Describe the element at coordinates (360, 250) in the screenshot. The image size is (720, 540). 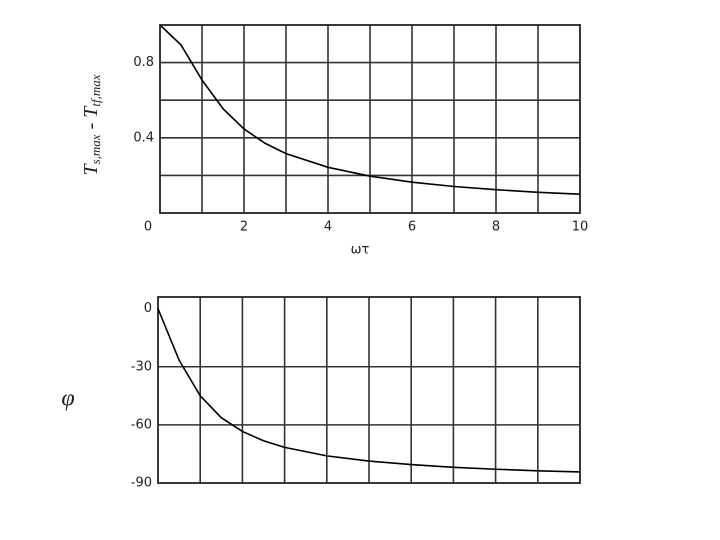
I see `x-axis-label: ωτ` at that location.